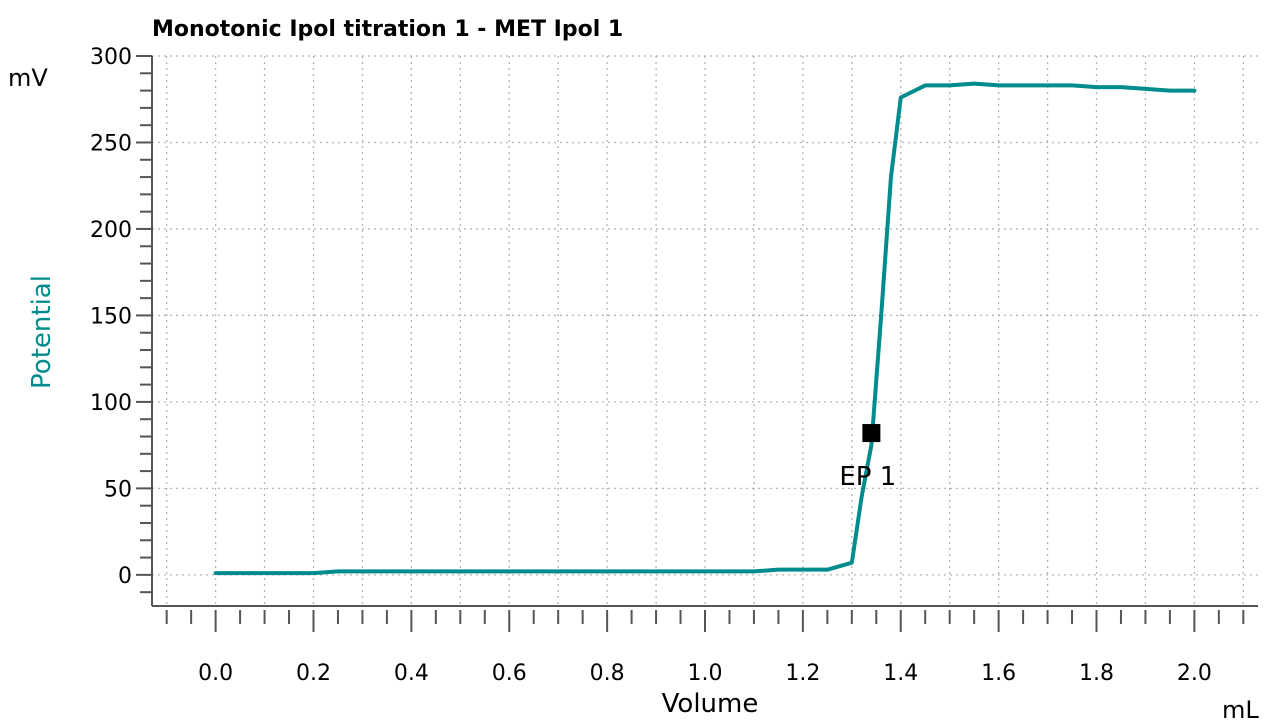  What do you see at coordinates (802, 673) in the screenshot?
I see `x-tick-label: 1.2` at bounding box center [802, 673].